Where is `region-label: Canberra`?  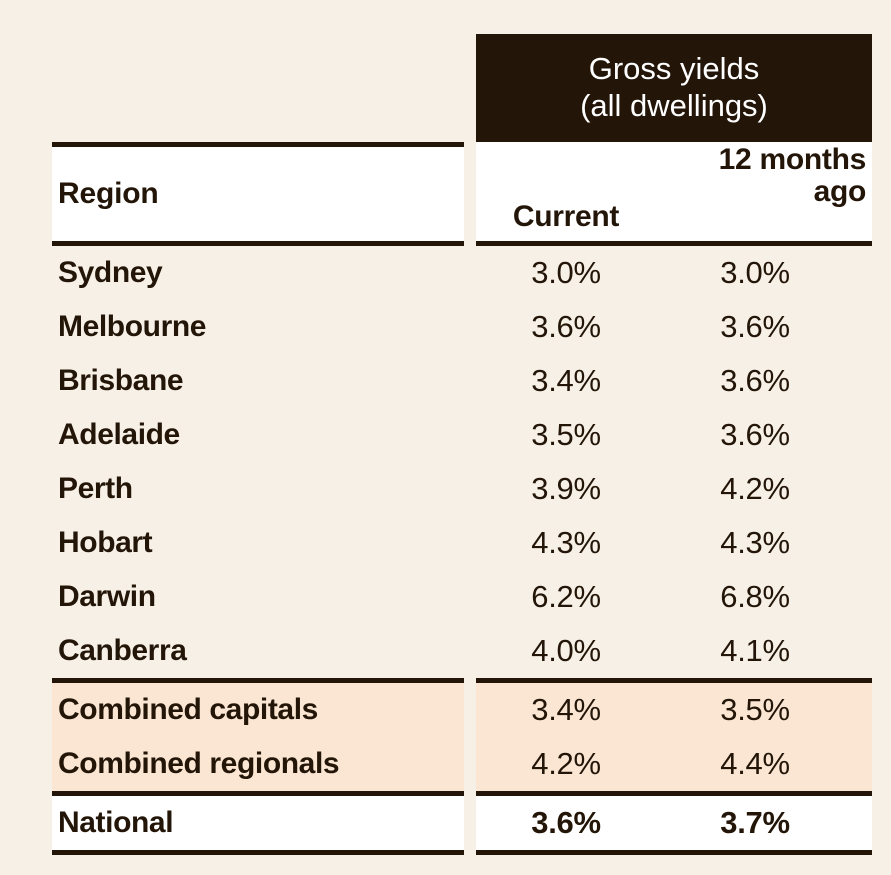
region-label: Canberra is located at coordinates (122, 650).